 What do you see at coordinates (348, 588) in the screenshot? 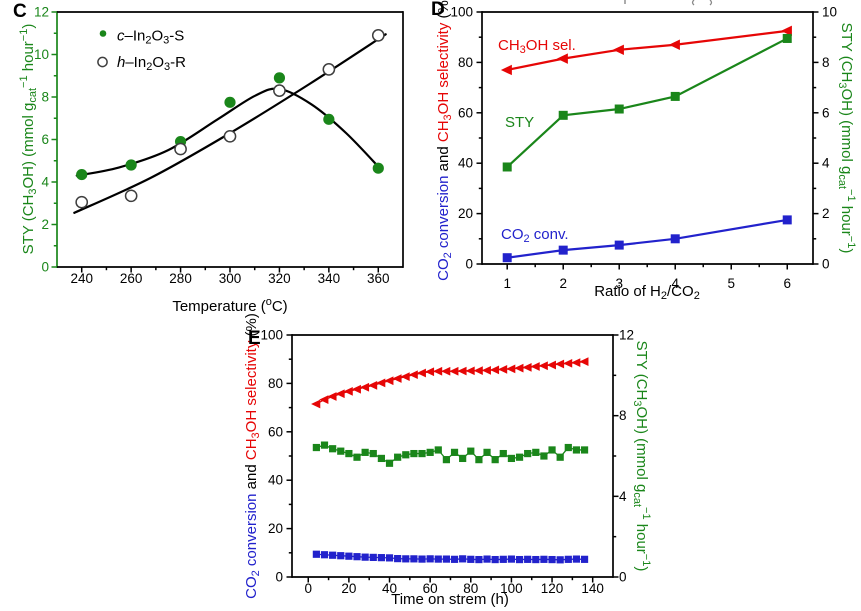
I see `x-tick-label: 20` at bounding box center [348, 588].